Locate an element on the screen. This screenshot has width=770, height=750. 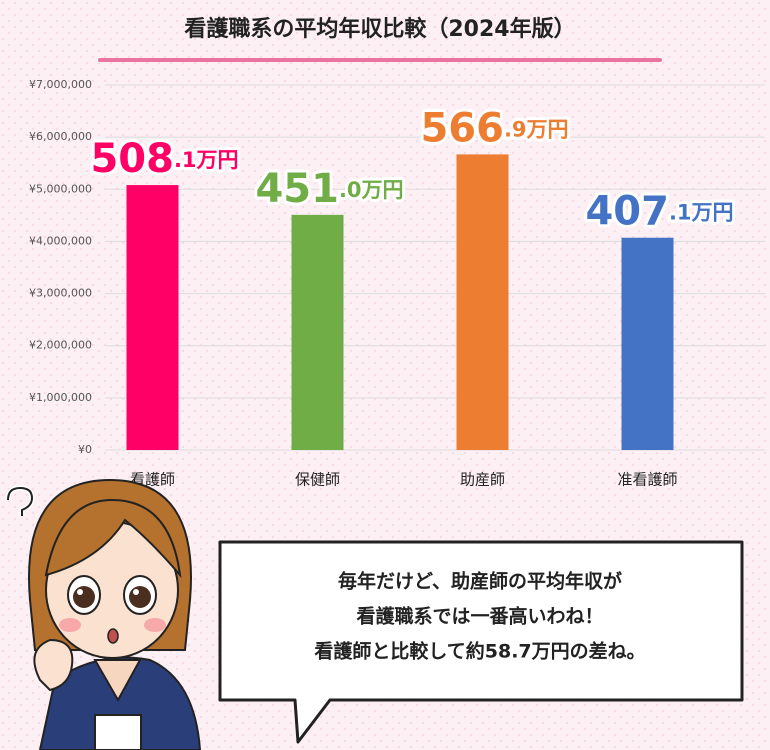
value-label: 508.1万円 is located at coordinates (164, 159).